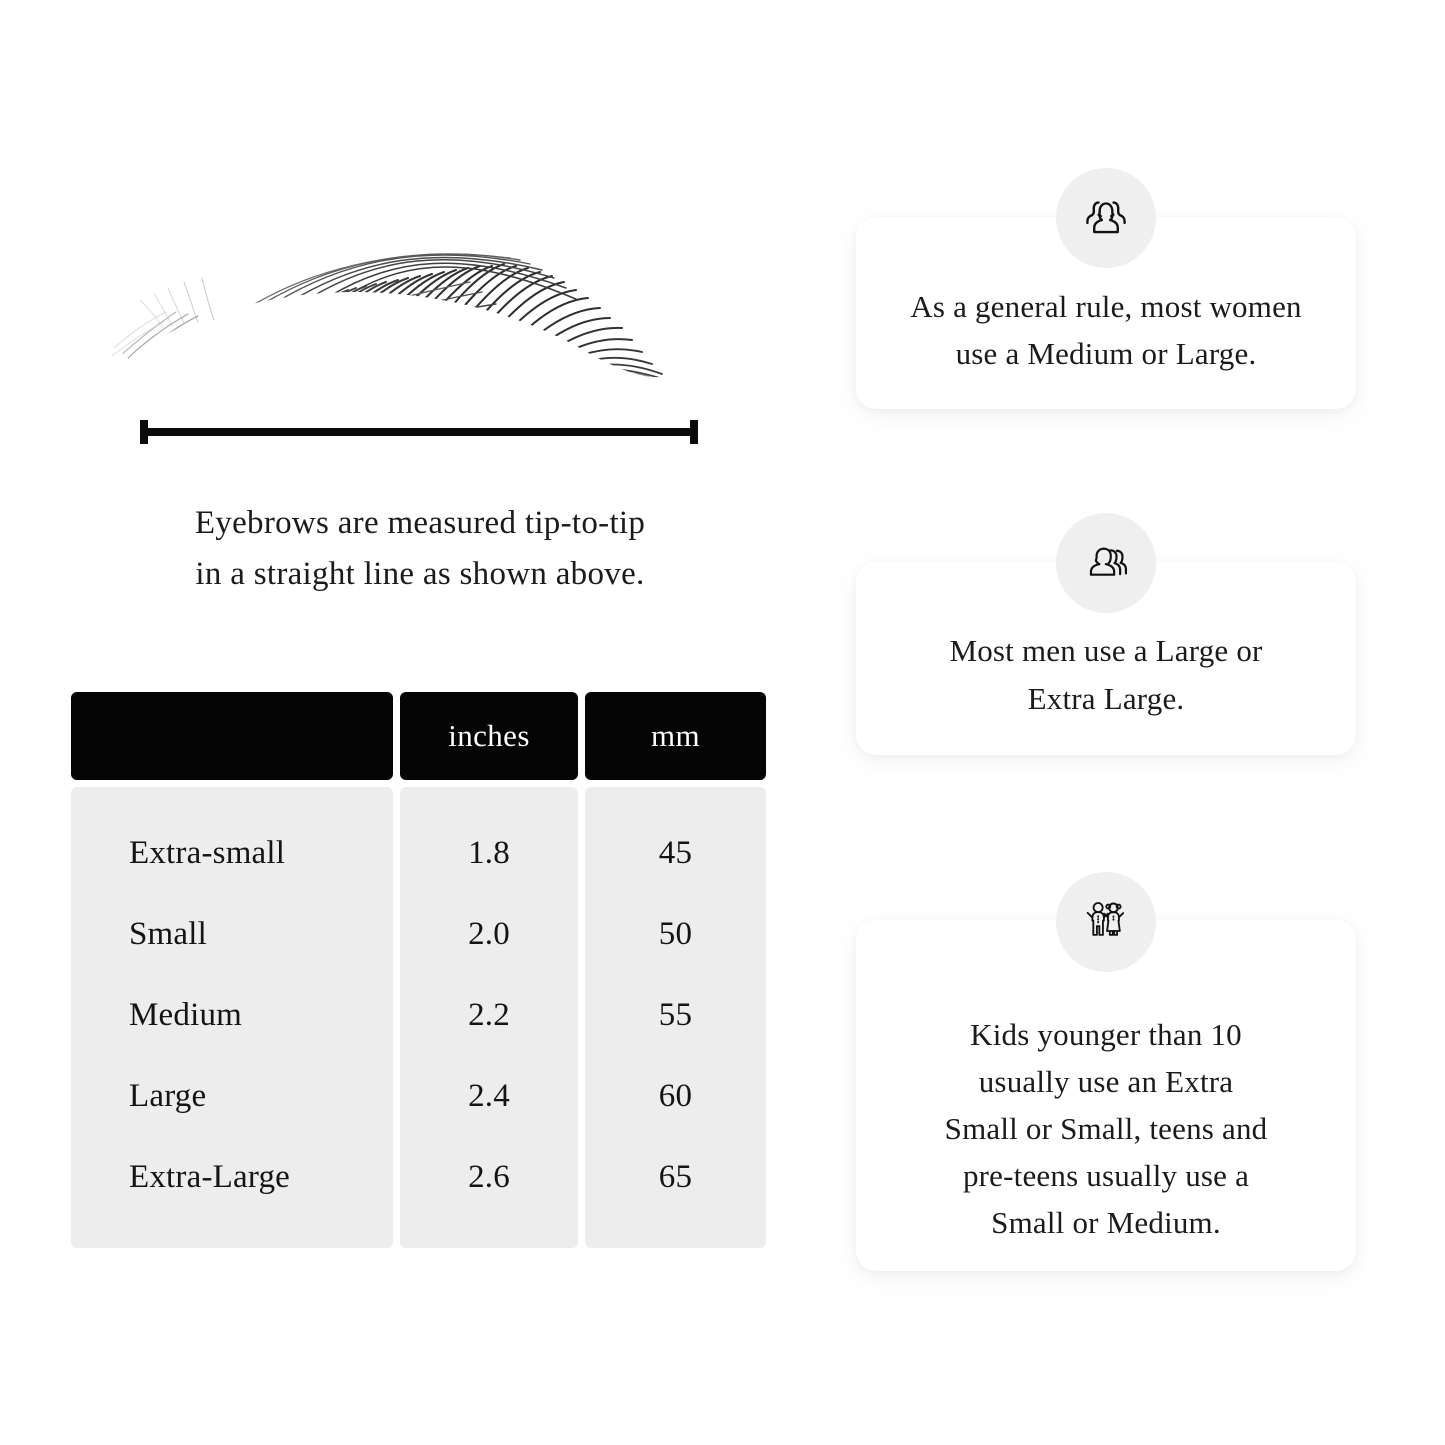  What do you see at coordinates (489, 853) in the screenshot?
I see `table-cell-inches: 1.8` at bounding box center [489, 853].